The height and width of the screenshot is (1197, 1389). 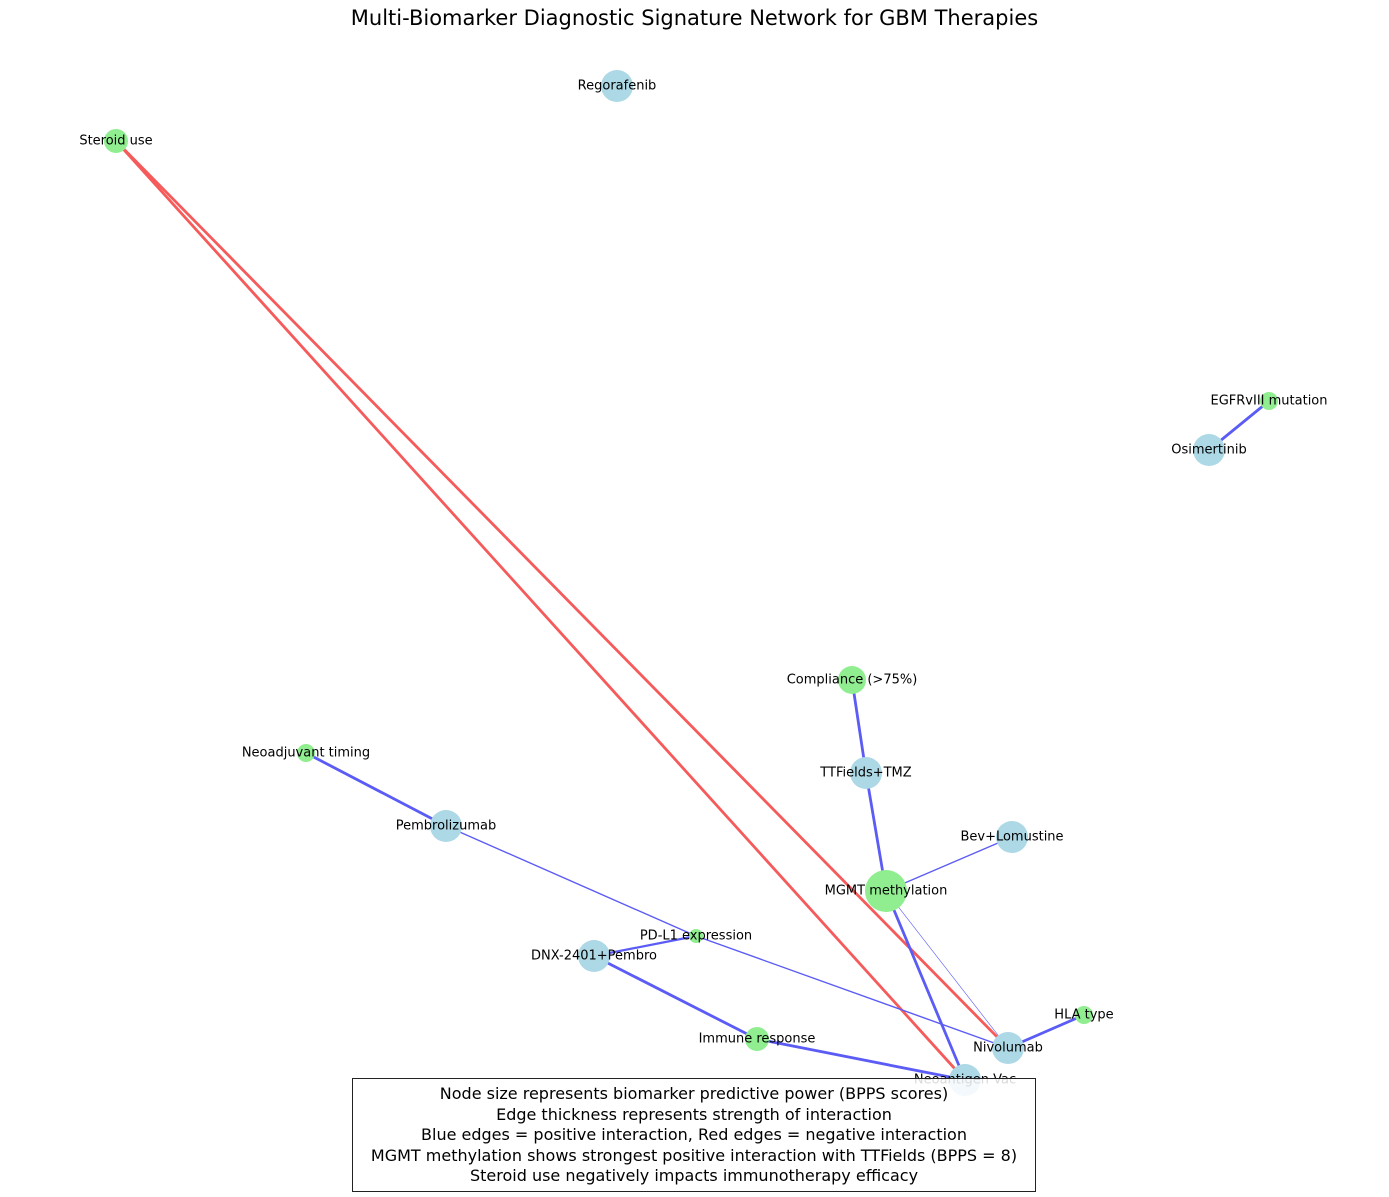 I want to click on node-nivolumab, so click(x=1008, y=1048).